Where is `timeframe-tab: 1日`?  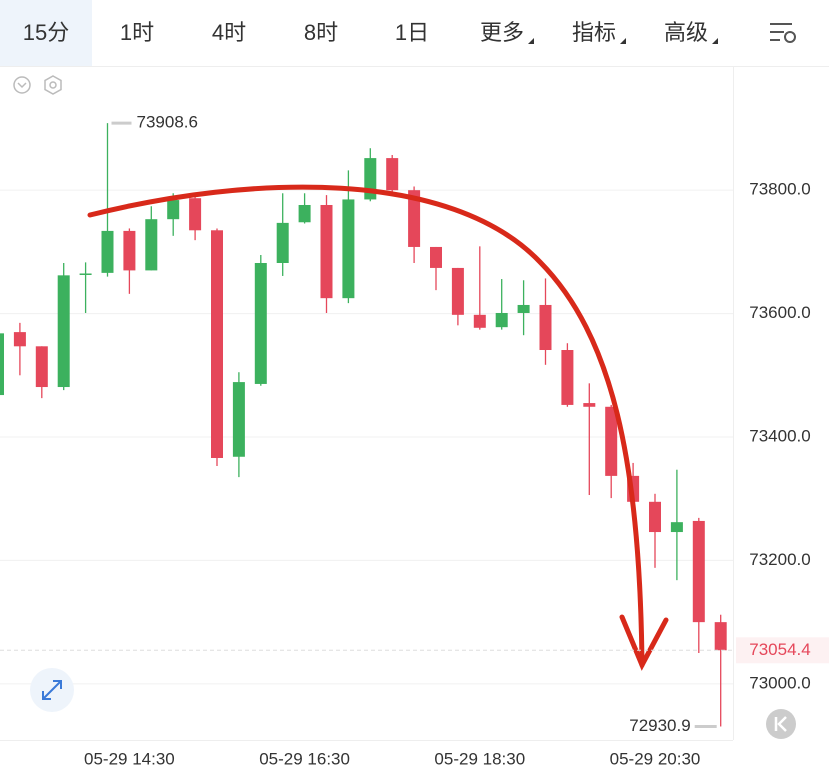
timeframe-tab: 1日 is located at coordinates (412, 32).